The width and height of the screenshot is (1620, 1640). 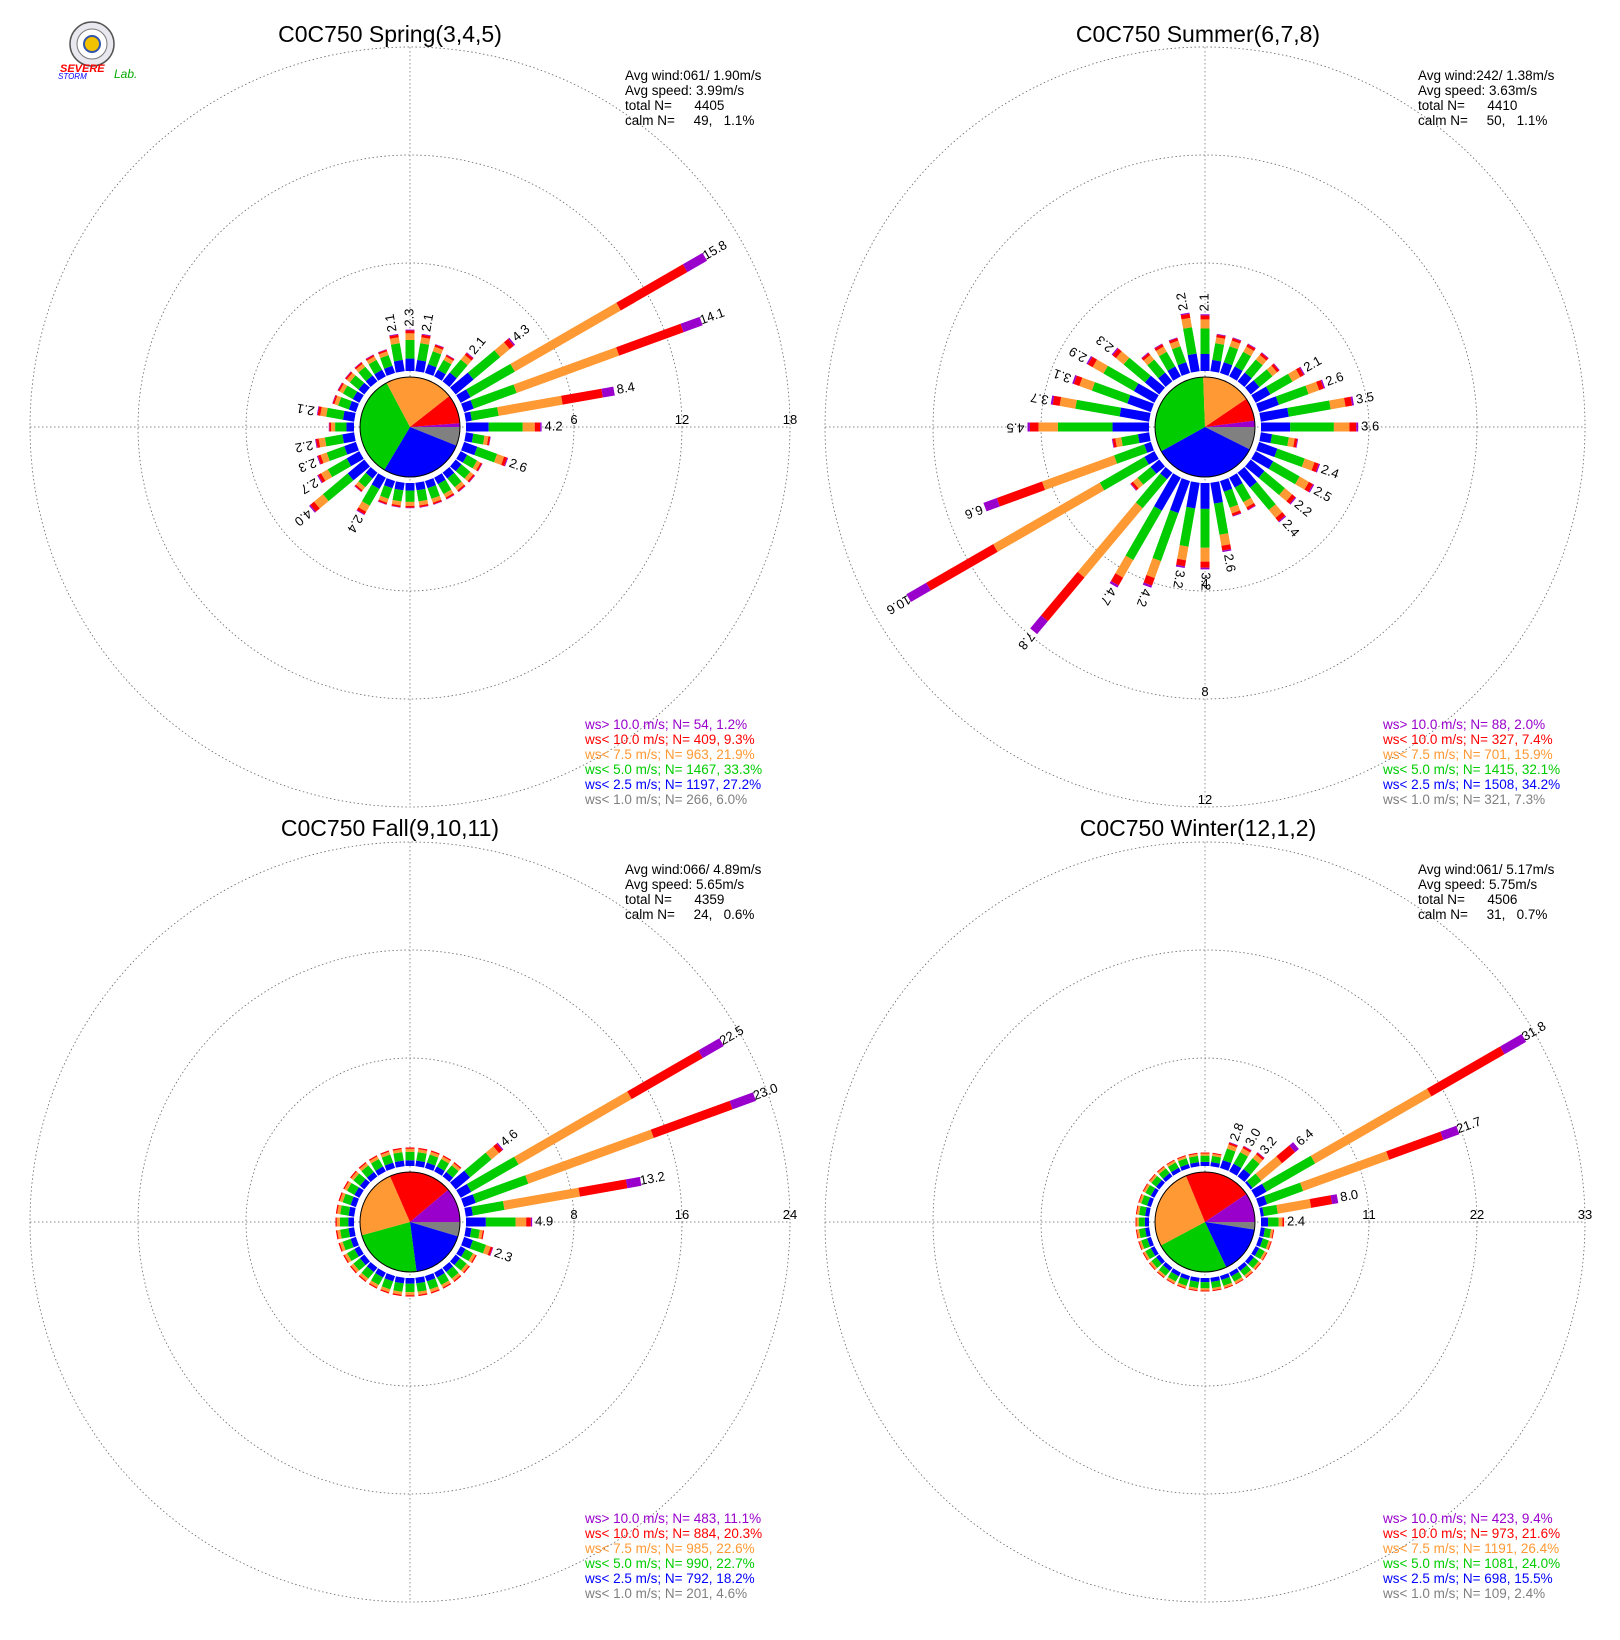 I want to click on sector-label: 15.8, so click(x=714, y=250).